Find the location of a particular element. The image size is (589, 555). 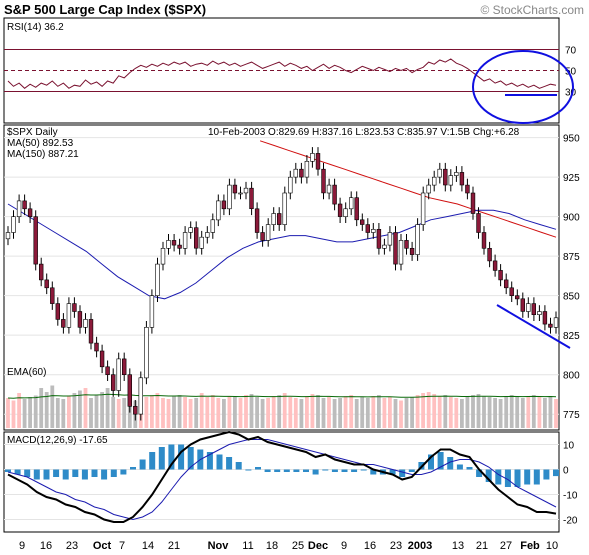

price-tick: 925 is located at coordinates (571, 178).